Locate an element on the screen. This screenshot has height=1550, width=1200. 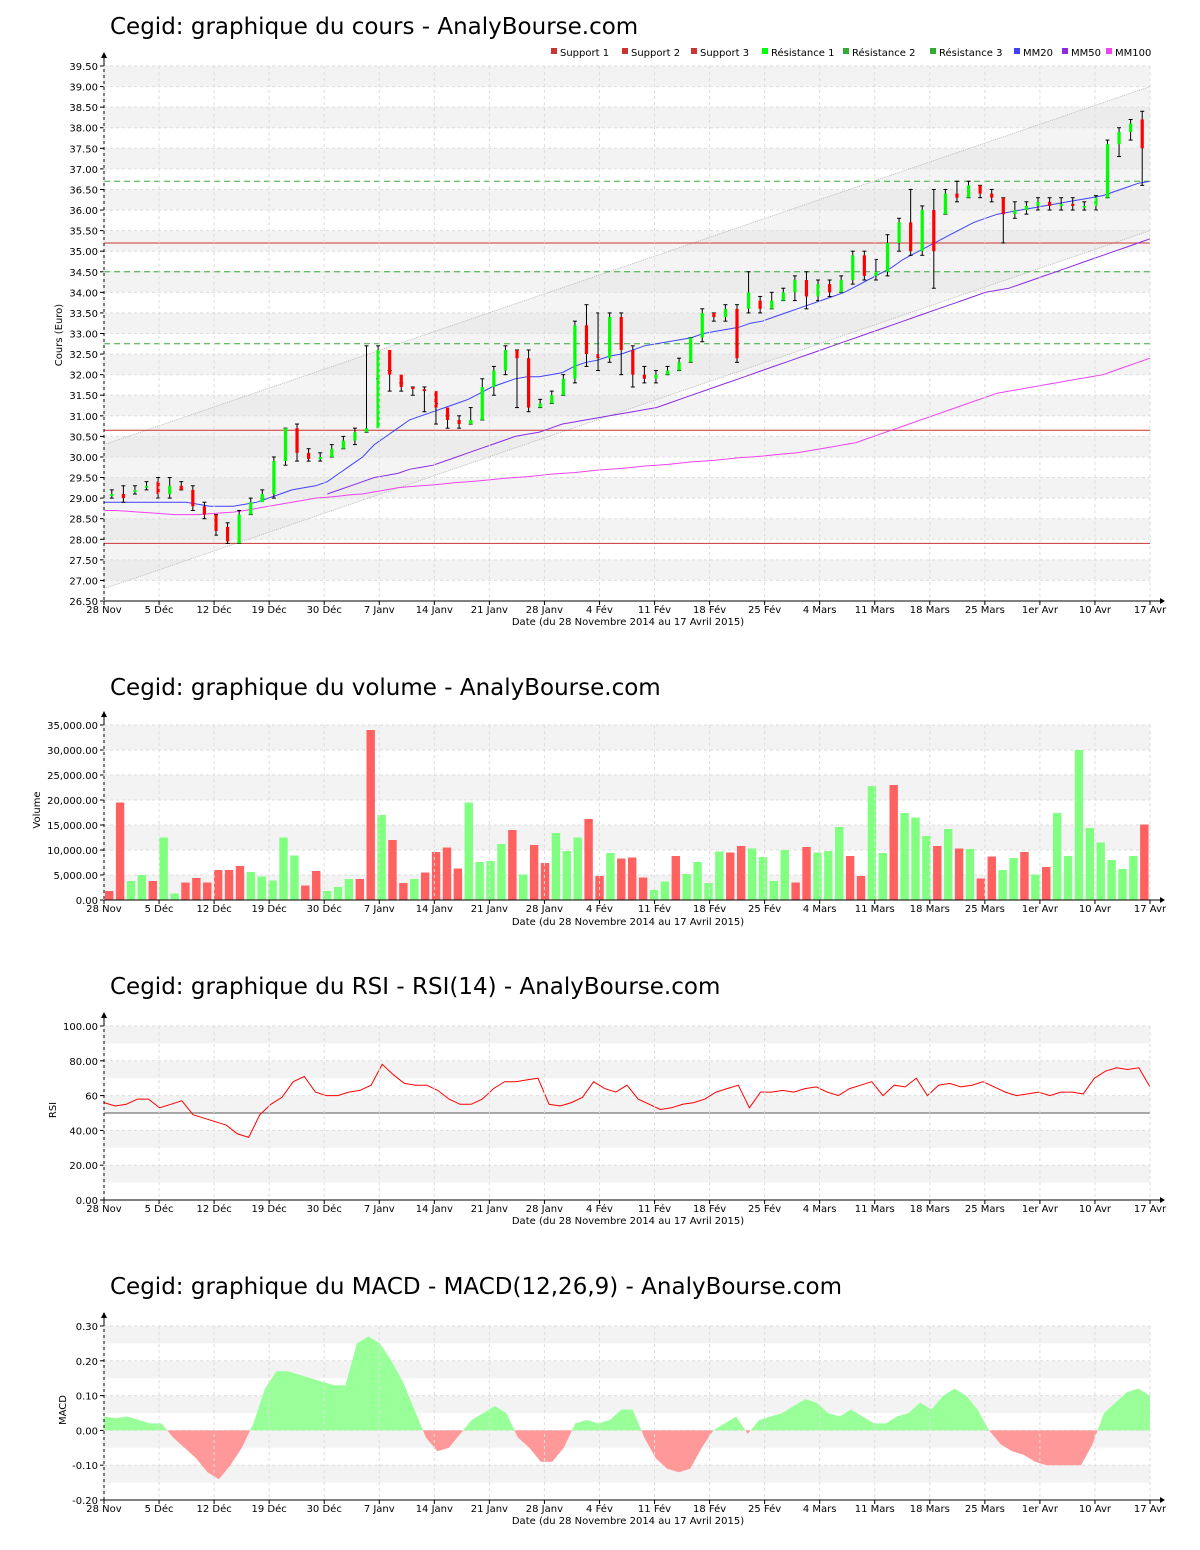
y-tick-label: 29.00 is located at coordinates (83, 499).